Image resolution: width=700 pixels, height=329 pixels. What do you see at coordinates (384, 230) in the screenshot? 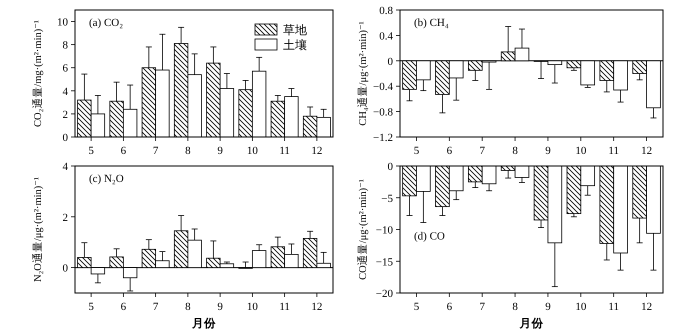
I see `ytick: −10` at bounding box center [384, 230].